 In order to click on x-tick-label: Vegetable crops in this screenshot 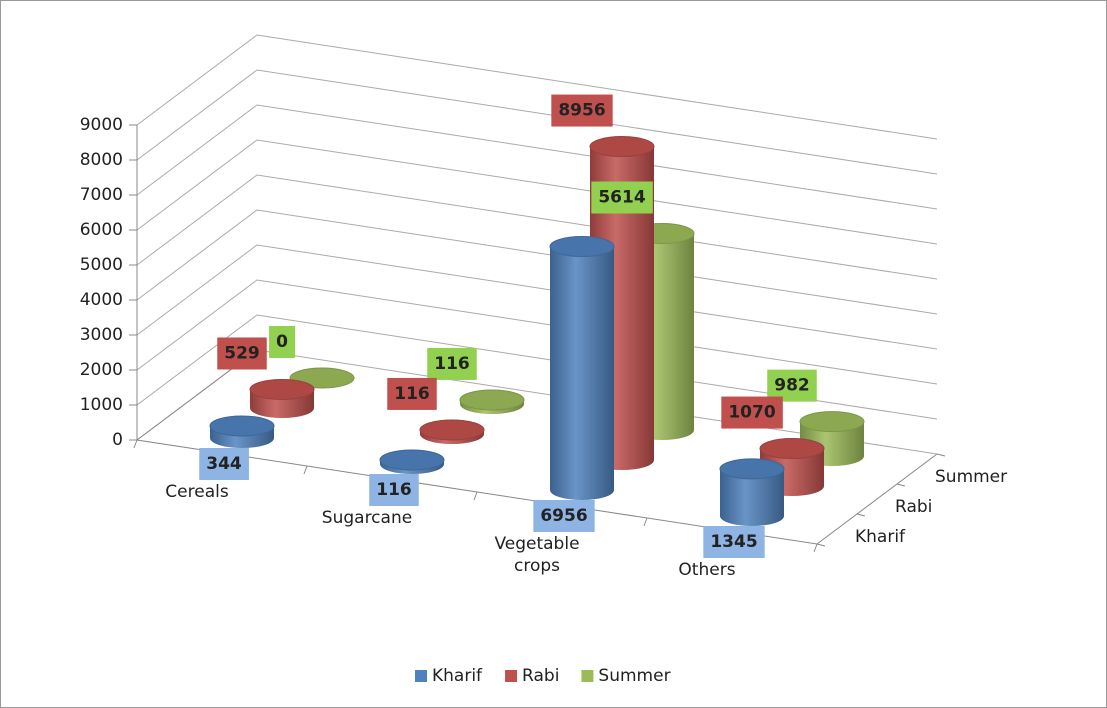, I will do `click(537, 555)`.